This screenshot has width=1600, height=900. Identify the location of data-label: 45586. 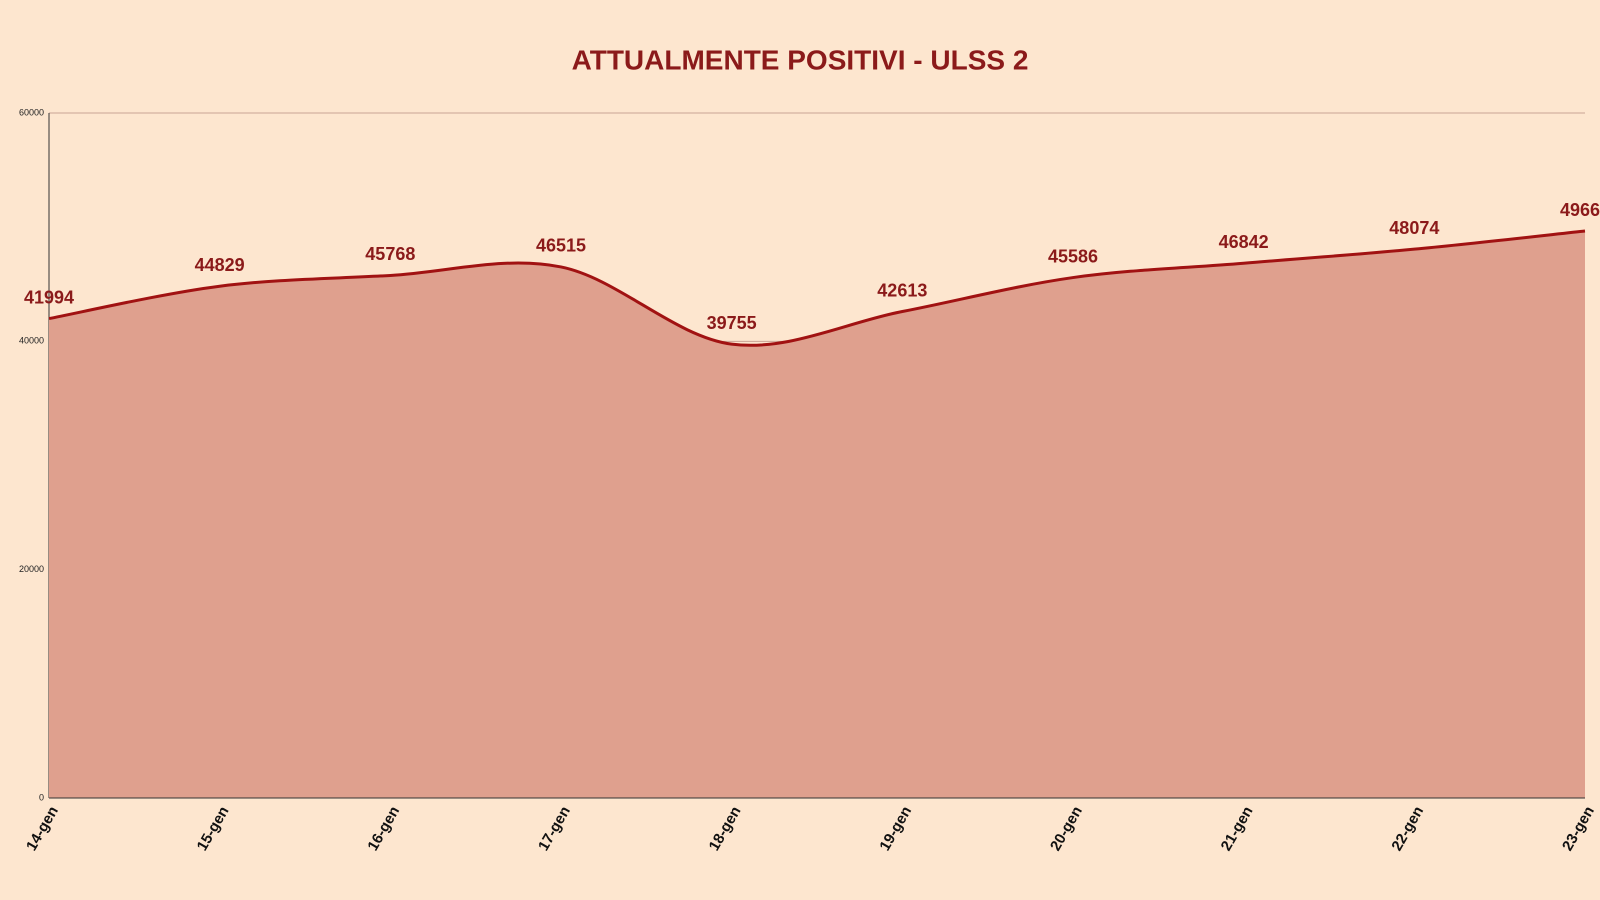
(1073, 256).